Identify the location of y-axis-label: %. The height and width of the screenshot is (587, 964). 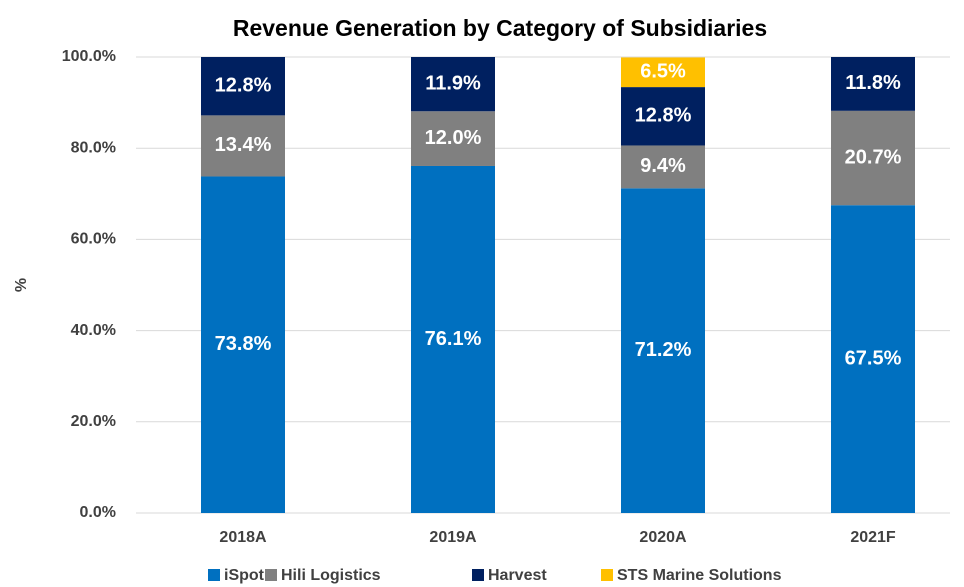
(21, 285).